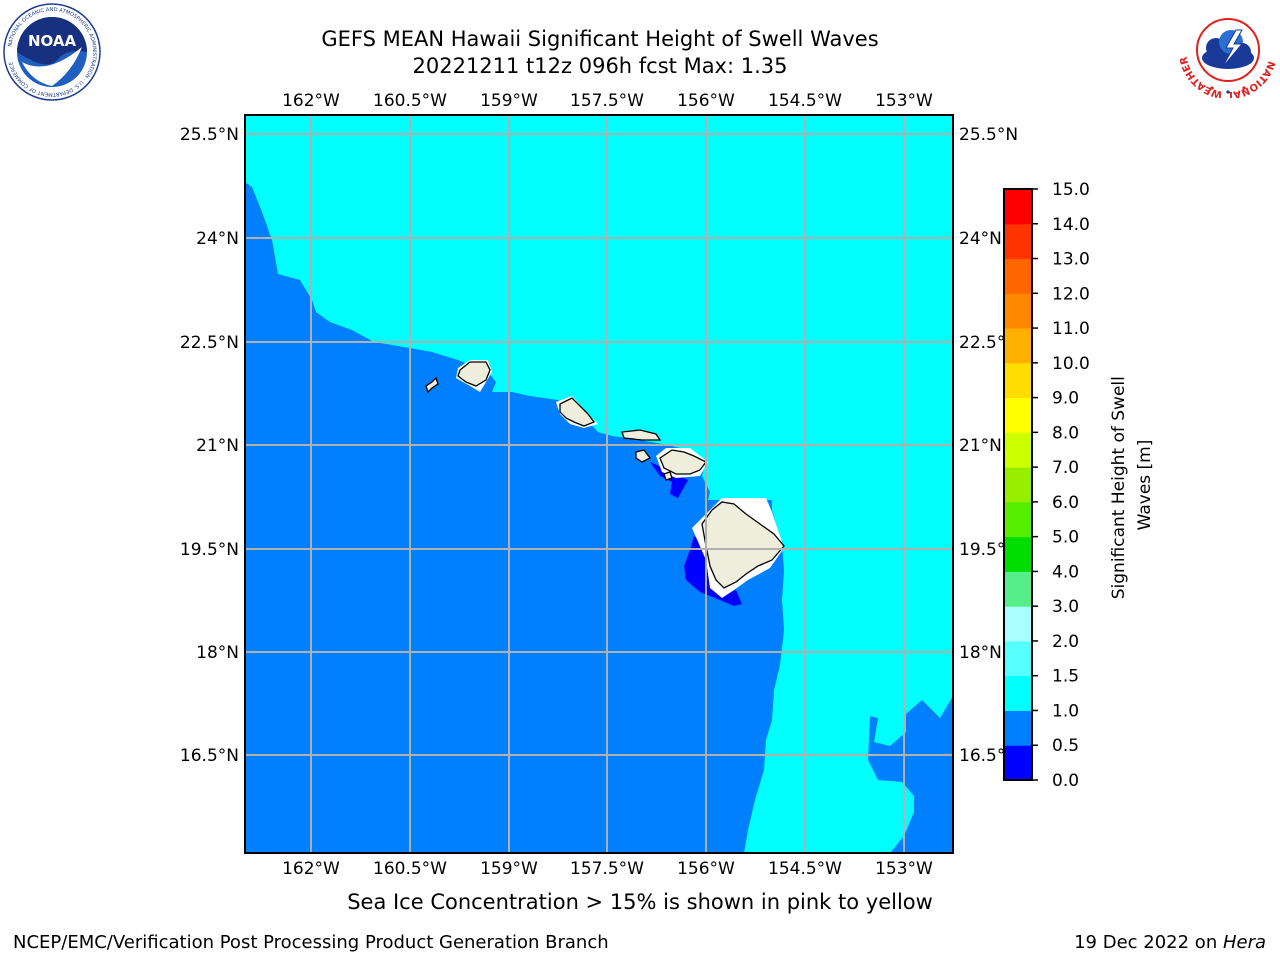  I want to click on colorbar-tick-label: 2.0, so click(1065, 642).